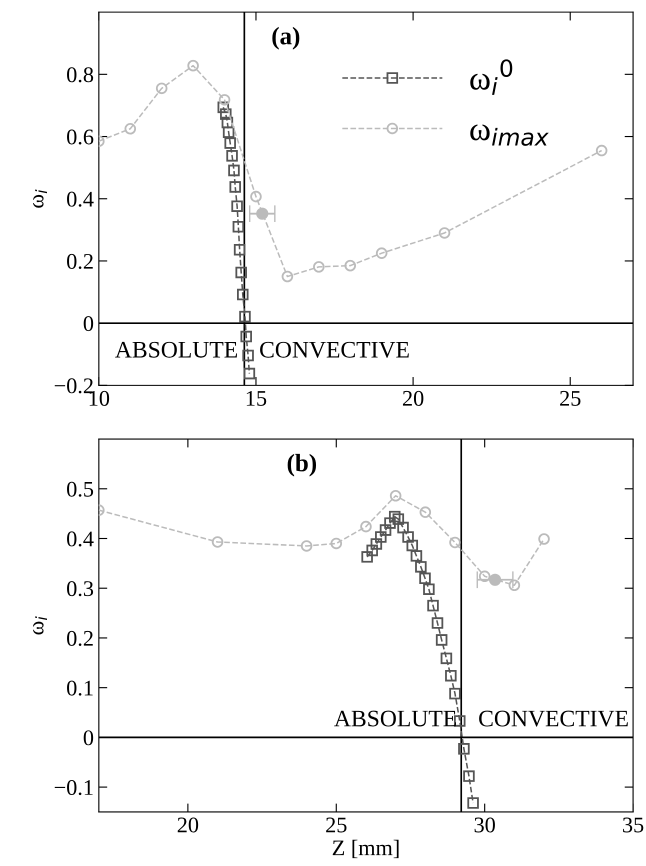 Image resolution: width=646 pixels, height=866 pixels. What do you see at coordinates (633, 825) in the screenshot?
I see `x-tick-label: 35` at bounding box center [633, 825].